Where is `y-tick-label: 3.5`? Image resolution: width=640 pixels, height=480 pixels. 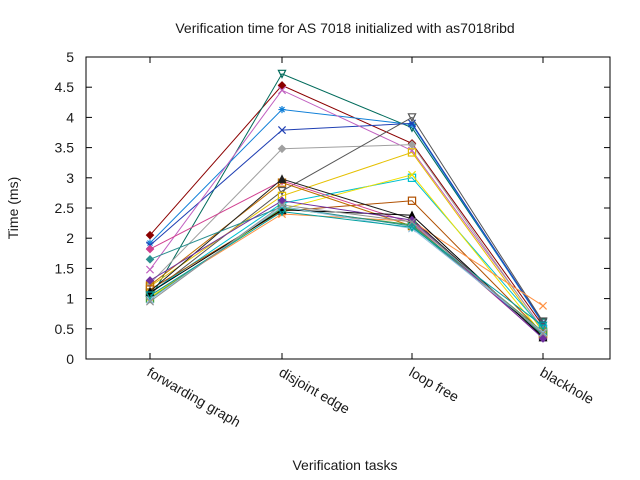
y-tick-label: 3.5 is located at coordinates (65, 148).